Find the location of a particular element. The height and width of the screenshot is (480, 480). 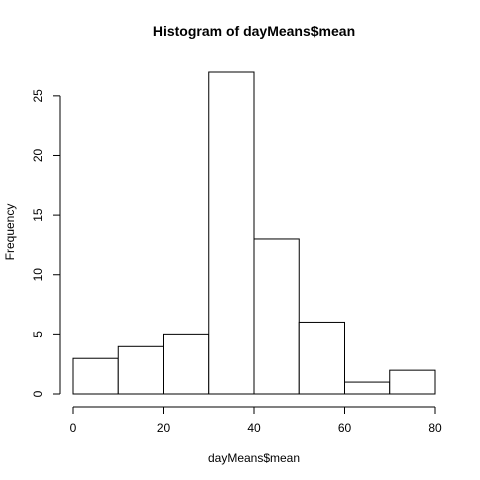

y-tick-label-1: 5 is located at coordinates (38, 334).